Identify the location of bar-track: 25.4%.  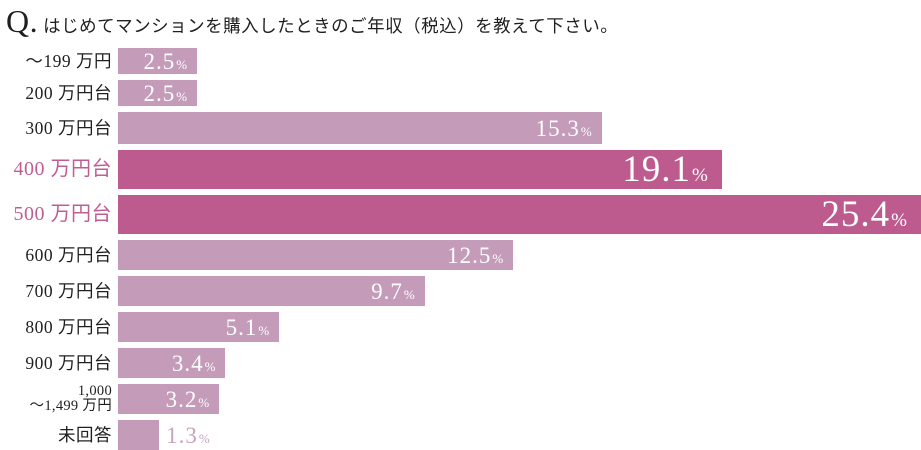
(519, 214).